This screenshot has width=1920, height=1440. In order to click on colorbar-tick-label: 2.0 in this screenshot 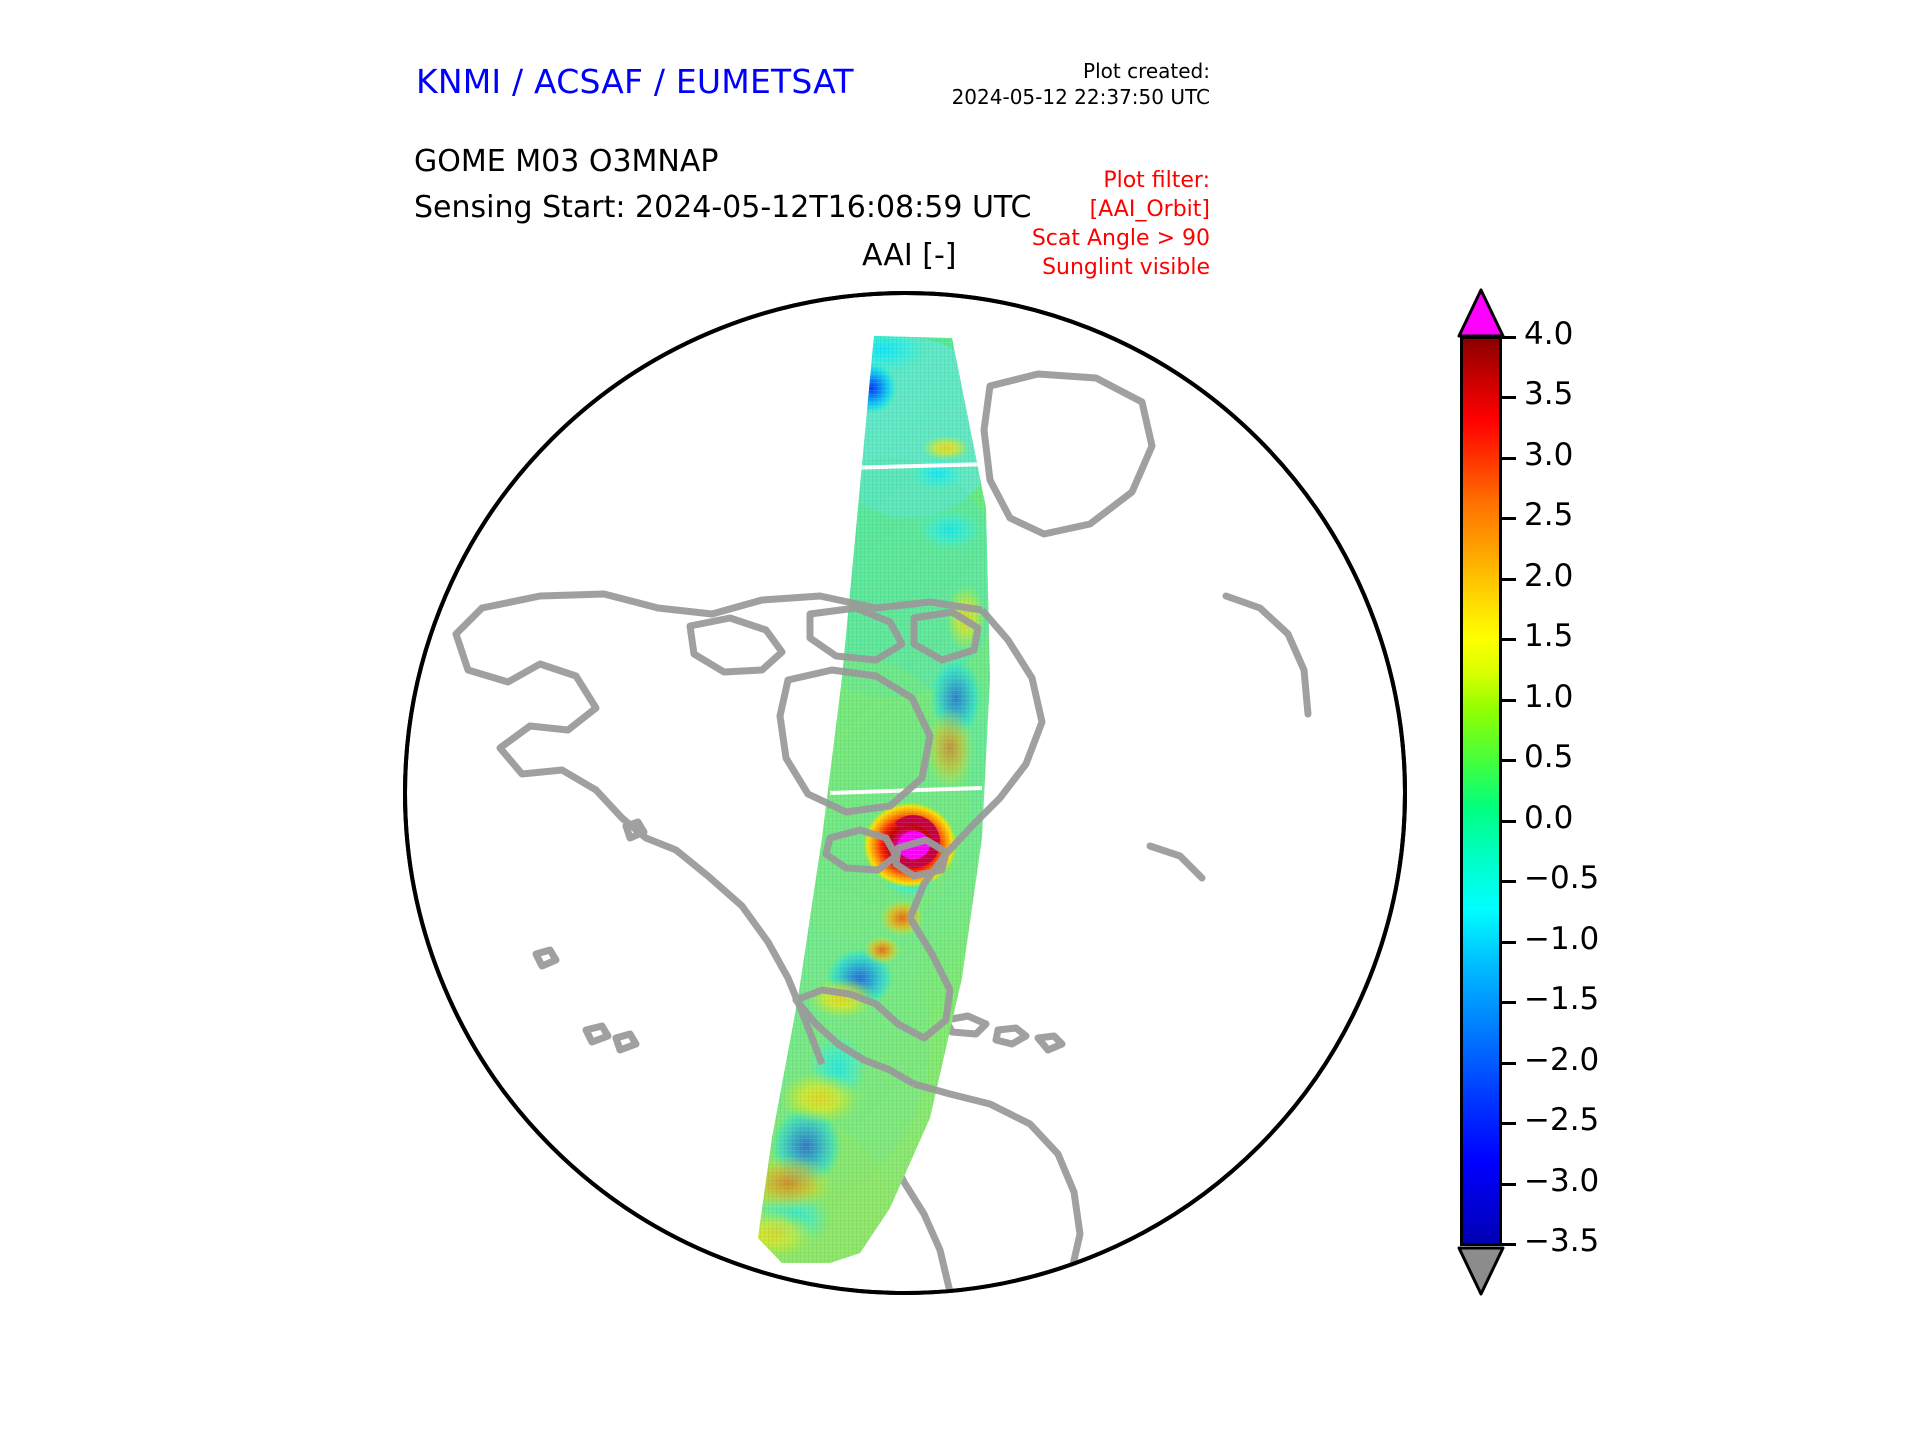, I will do `click(1549, 576)`.